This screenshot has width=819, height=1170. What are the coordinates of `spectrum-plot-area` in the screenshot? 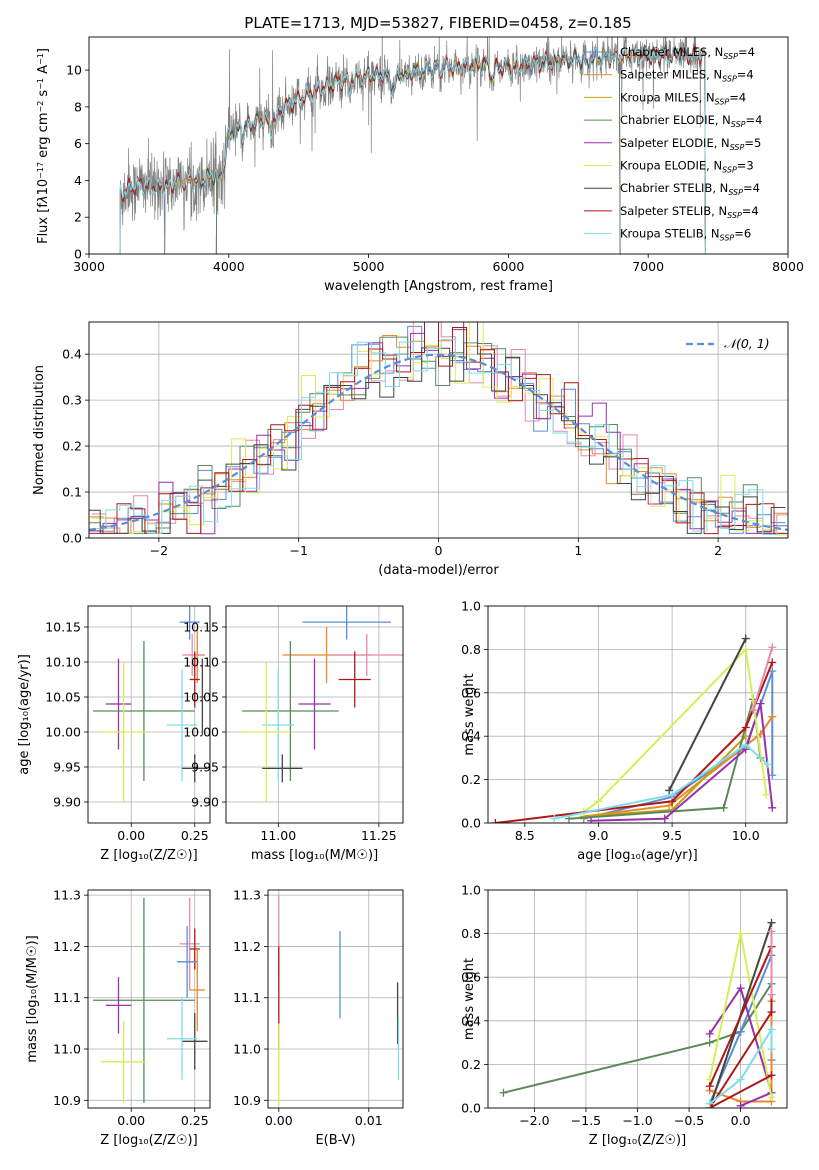 It's located at (412, 145).